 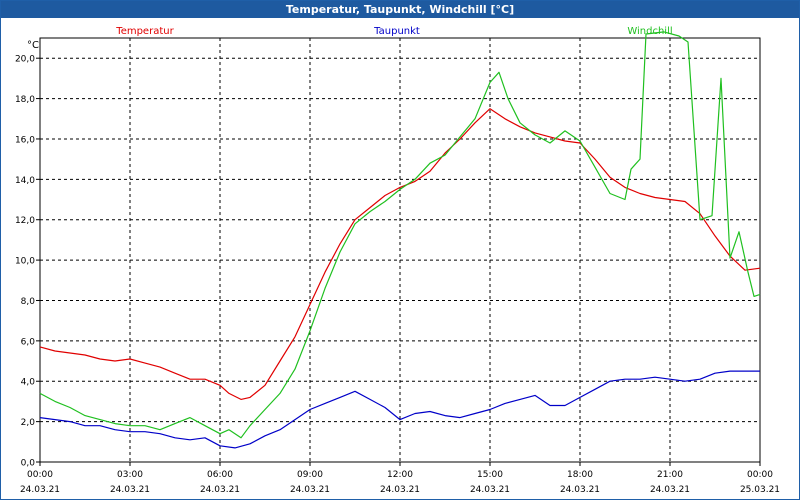 What do you see at coordinates (400, 9) in the screenshot?
I see `chart-title: Temperatur, Taupunkt, Windchill [°C]` at bounding box center [400, 9].